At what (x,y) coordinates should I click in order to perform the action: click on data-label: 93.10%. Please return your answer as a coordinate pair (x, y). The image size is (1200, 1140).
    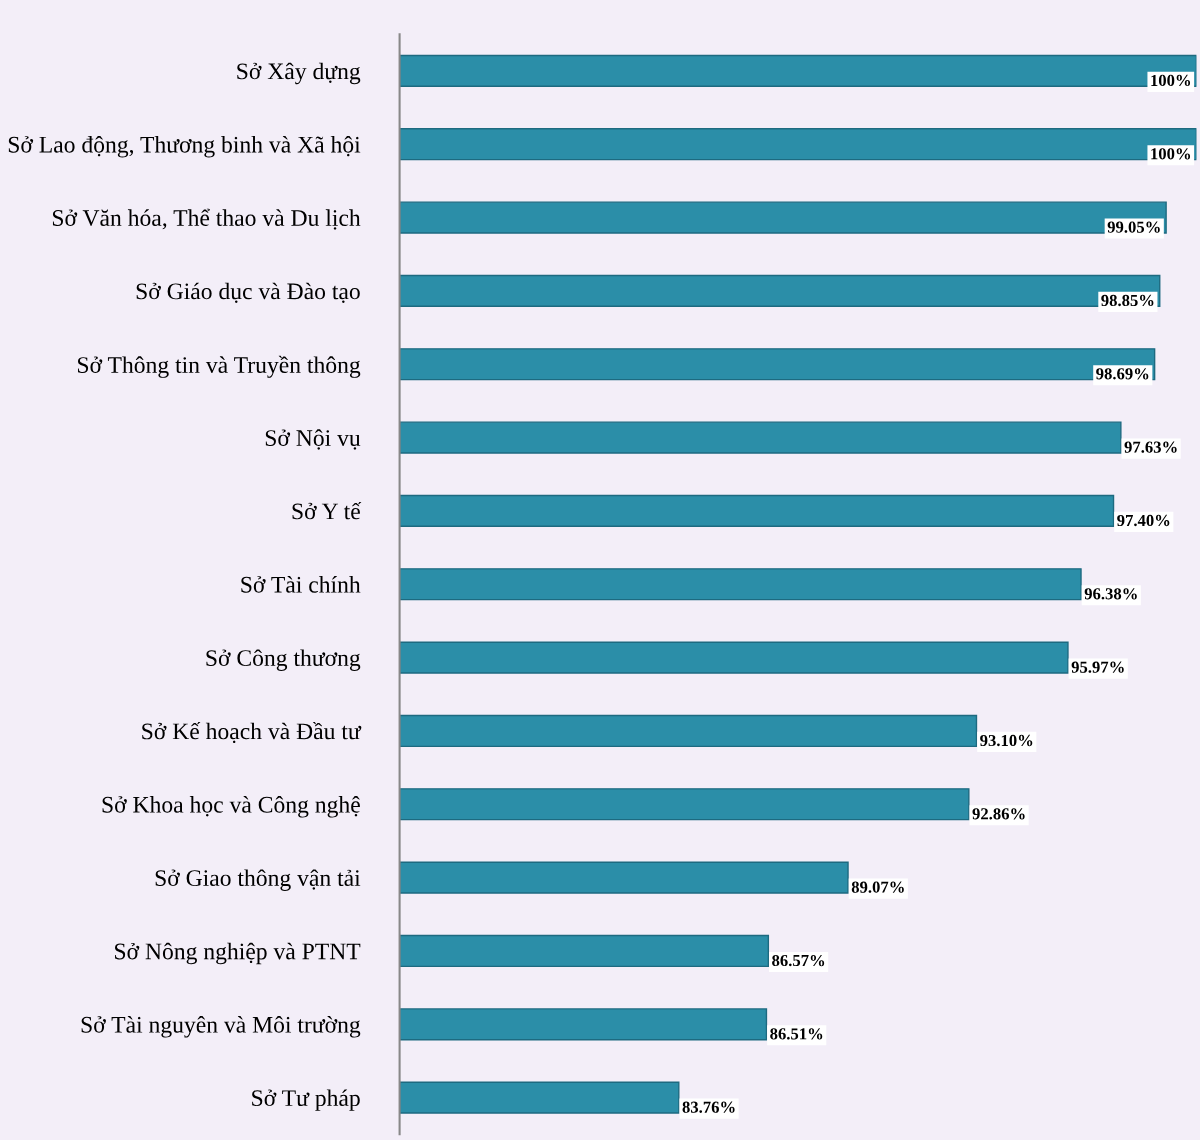
    Looking at the image, I should click on (1006, 740).